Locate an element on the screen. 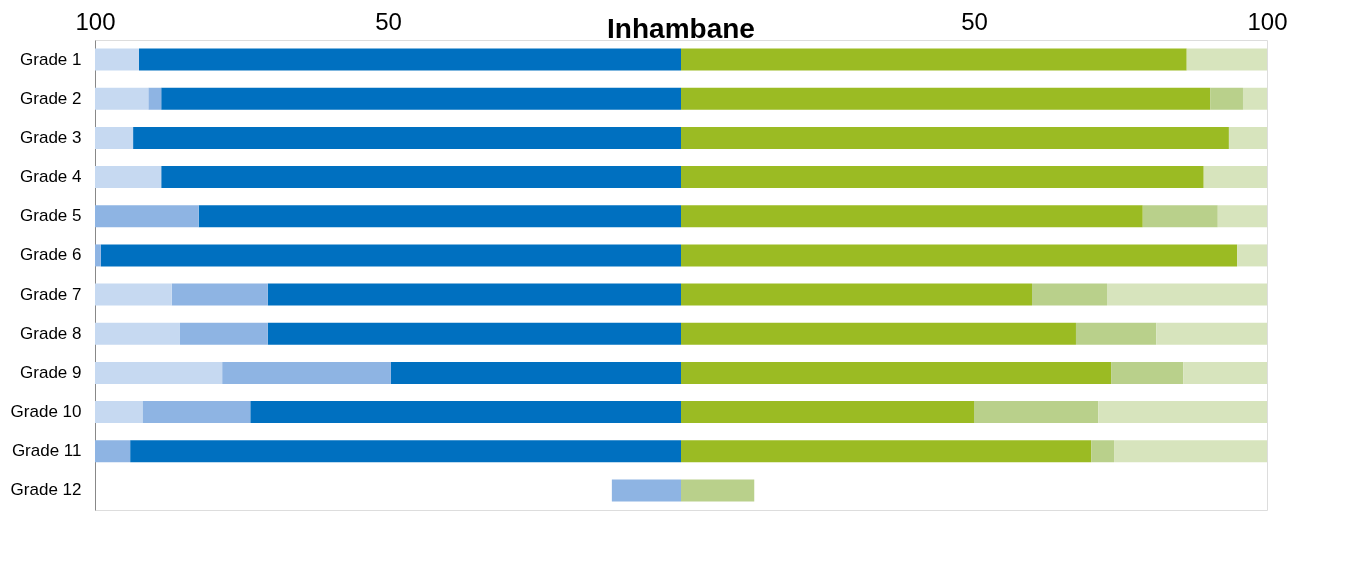 The image size is (1372, 565). y-tick-label: Grade 8 is located at coordinates (51, 333).